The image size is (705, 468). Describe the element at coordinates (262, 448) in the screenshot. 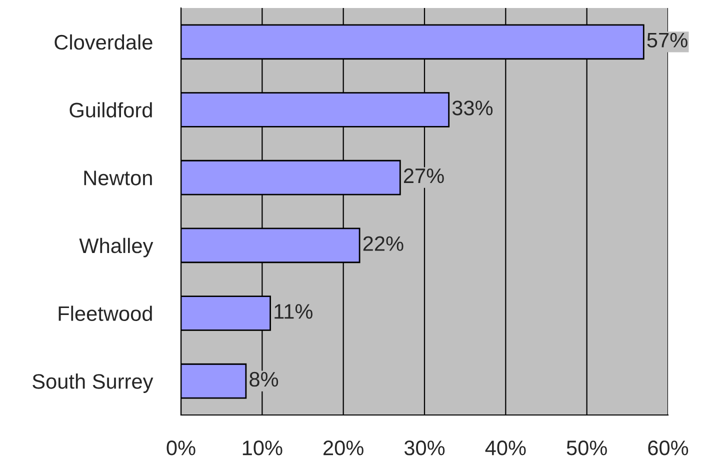

I see `x-tick-label: 10%` at that location.